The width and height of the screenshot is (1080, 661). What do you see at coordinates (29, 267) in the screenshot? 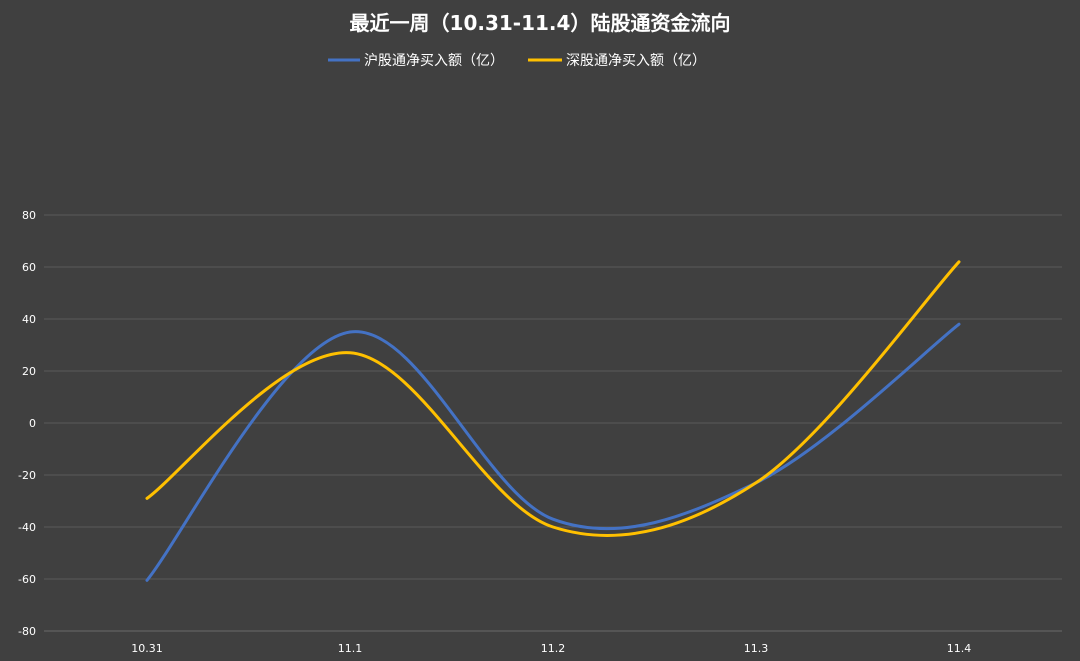
I see `y-tick-label: 60` at bounding box center [29, 267].